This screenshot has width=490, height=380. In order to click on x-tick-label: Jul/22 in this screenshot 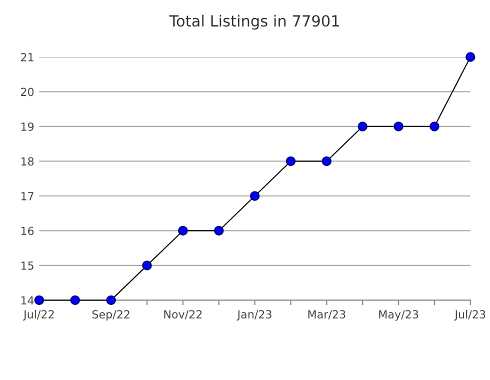, I will do `click(38, 315)`.